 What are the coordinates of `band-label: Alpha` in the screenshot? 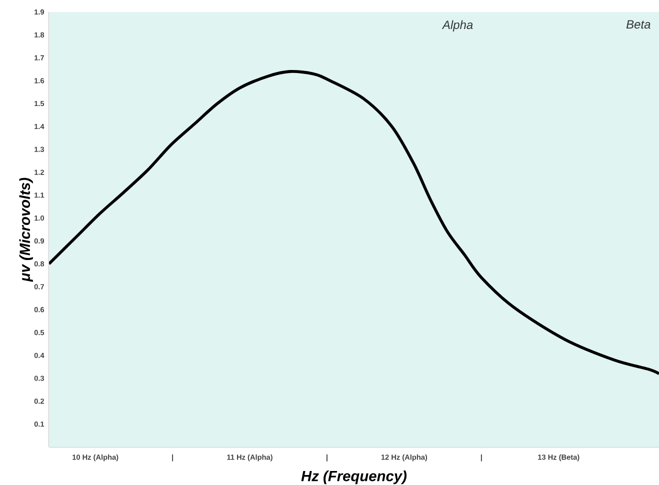 It's located at (457, 26).